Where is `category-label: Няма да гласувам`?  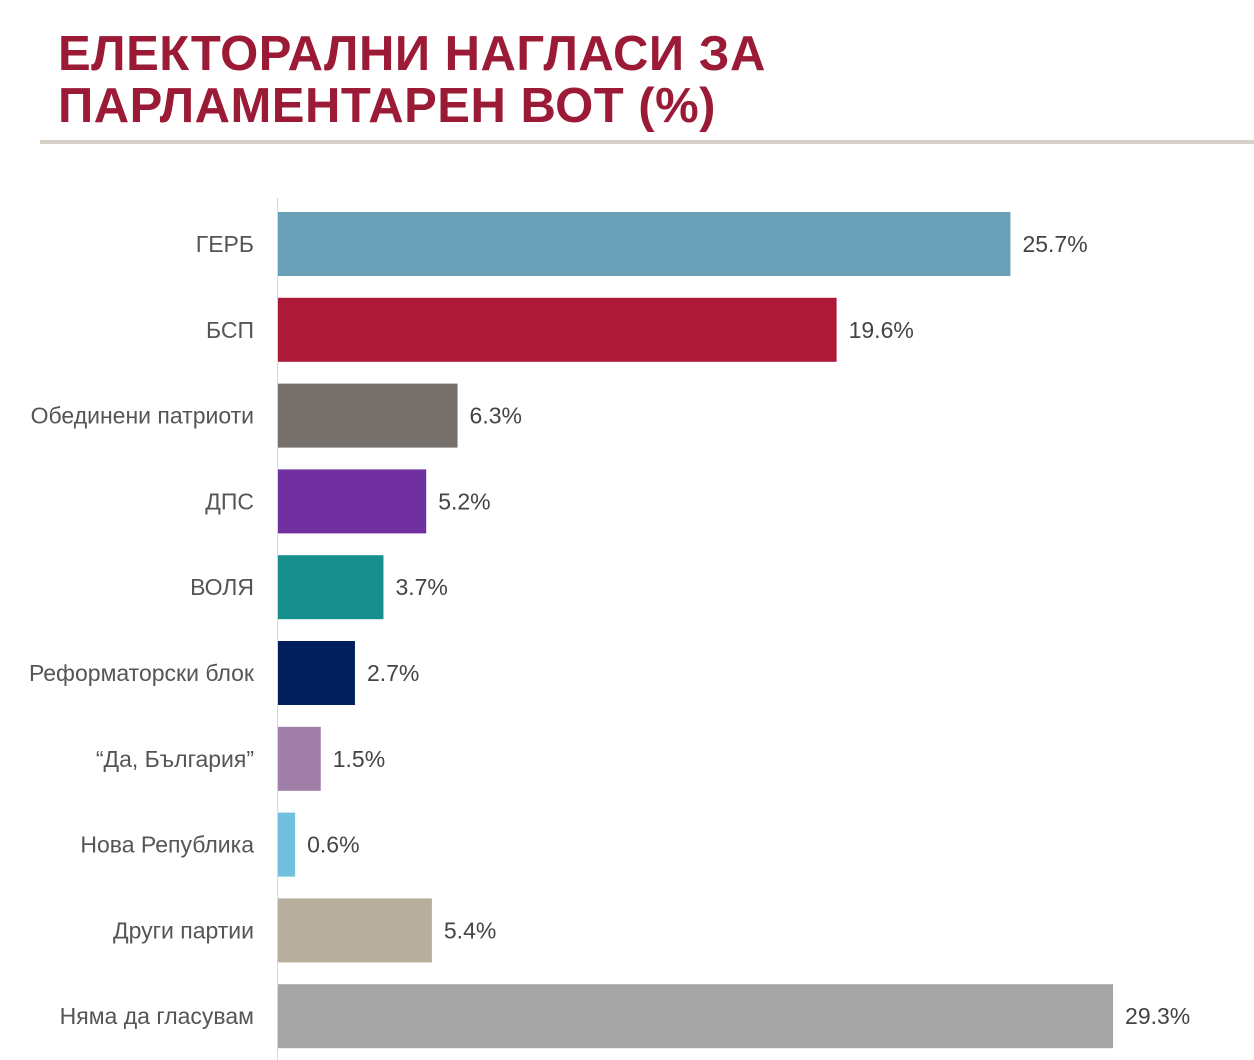
category-label: Няма да гласувам is located at coordinates (157, 1016).